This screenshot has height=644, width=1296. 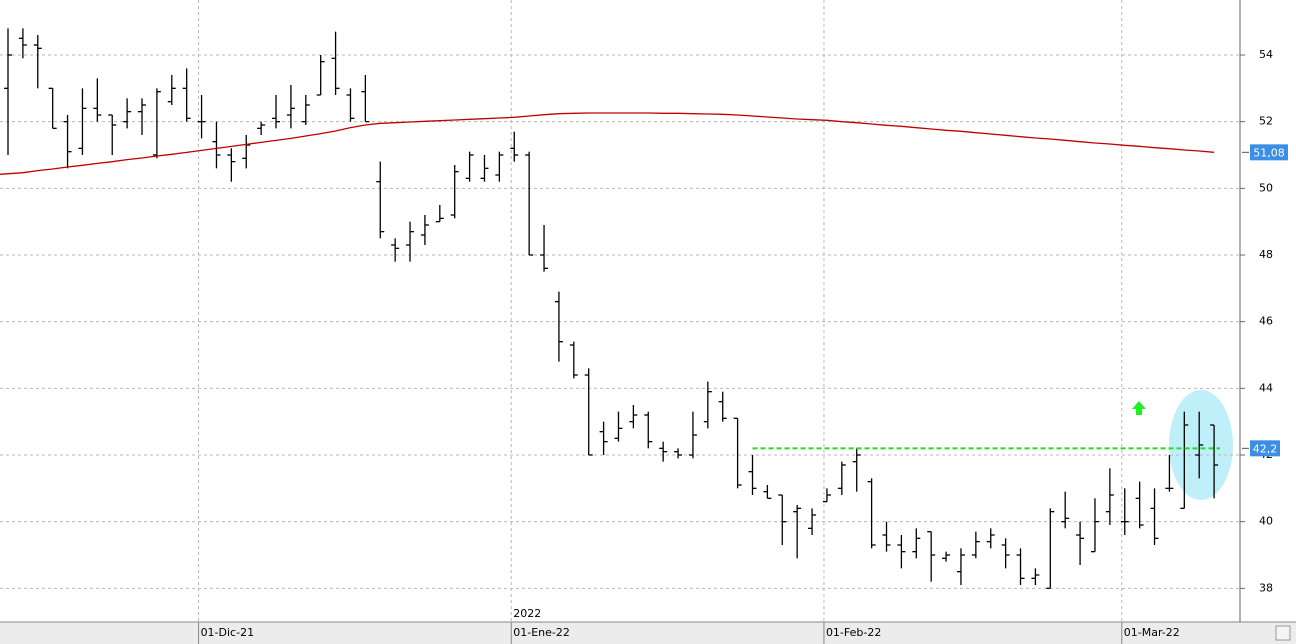 I want to click on moving-average, so click(x=607, y=143).